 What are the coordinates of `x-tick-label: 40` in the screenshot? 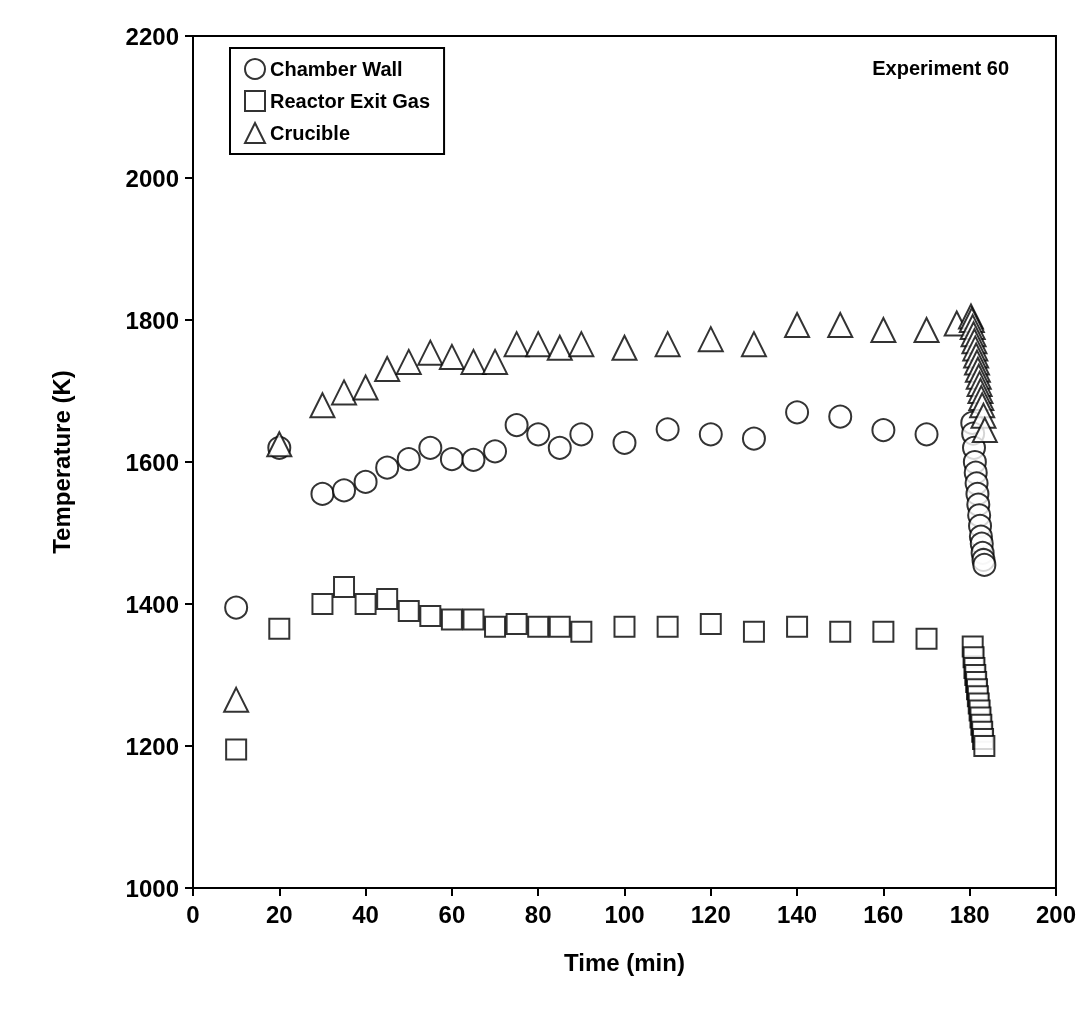 It's located at (365, 914).